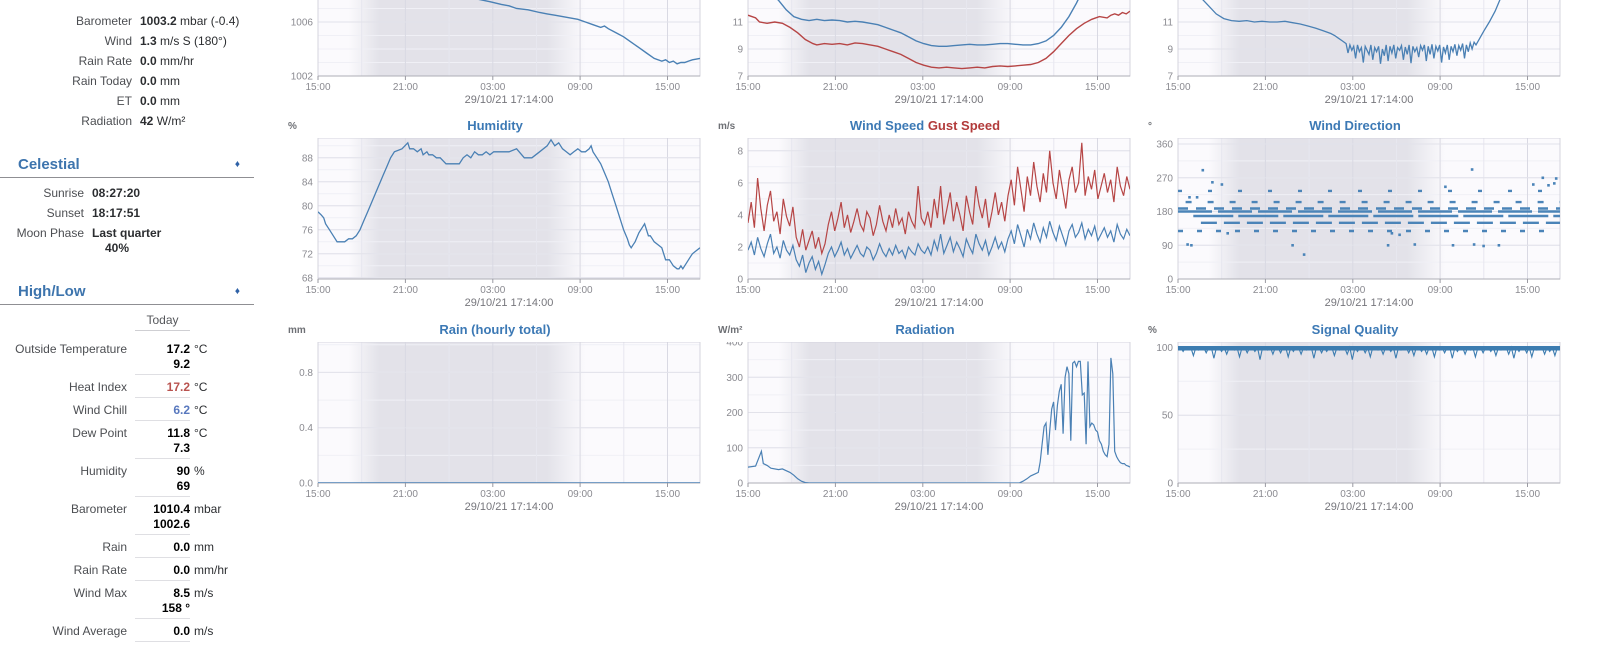 This screenshot has height=645, width=1600. I want to click on stat-value: 17.2 9.2, so click(162, 358).